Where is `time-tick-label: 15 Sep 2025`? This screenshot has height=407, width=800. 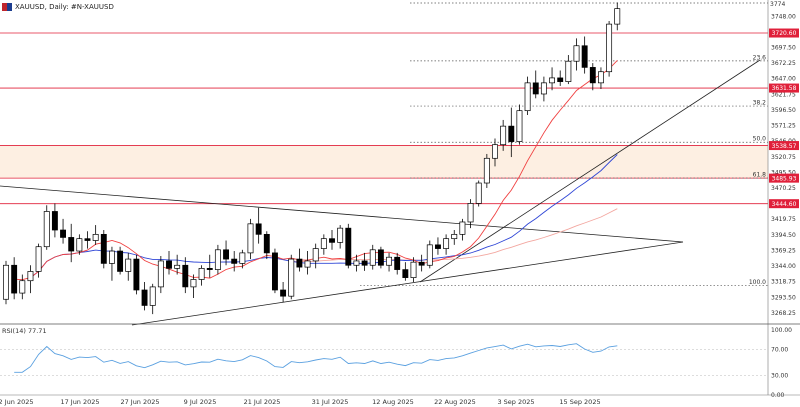 time-tick-label: 15 Sep 2025 is located at coordinates (579, 402).